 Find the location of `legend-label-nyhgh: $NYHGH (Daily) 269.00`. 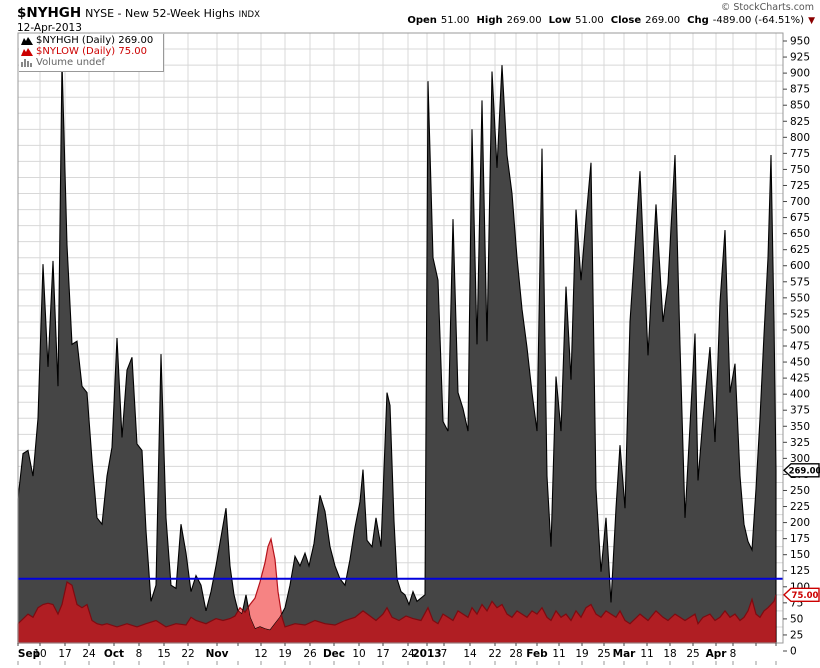

legend-label-nyhgh: $NYHGH (Daily) 269.00 is located at coordinates (95, 40).